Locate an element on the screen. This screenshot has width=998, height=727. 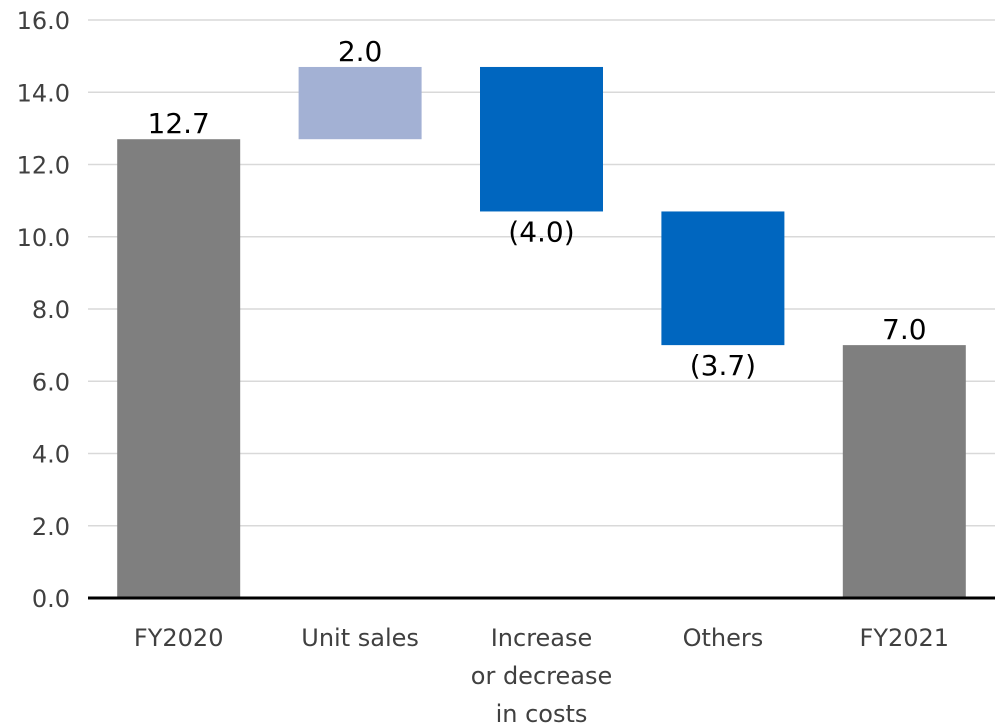
data-label: 12.7 is located at coordinates (179, 123).